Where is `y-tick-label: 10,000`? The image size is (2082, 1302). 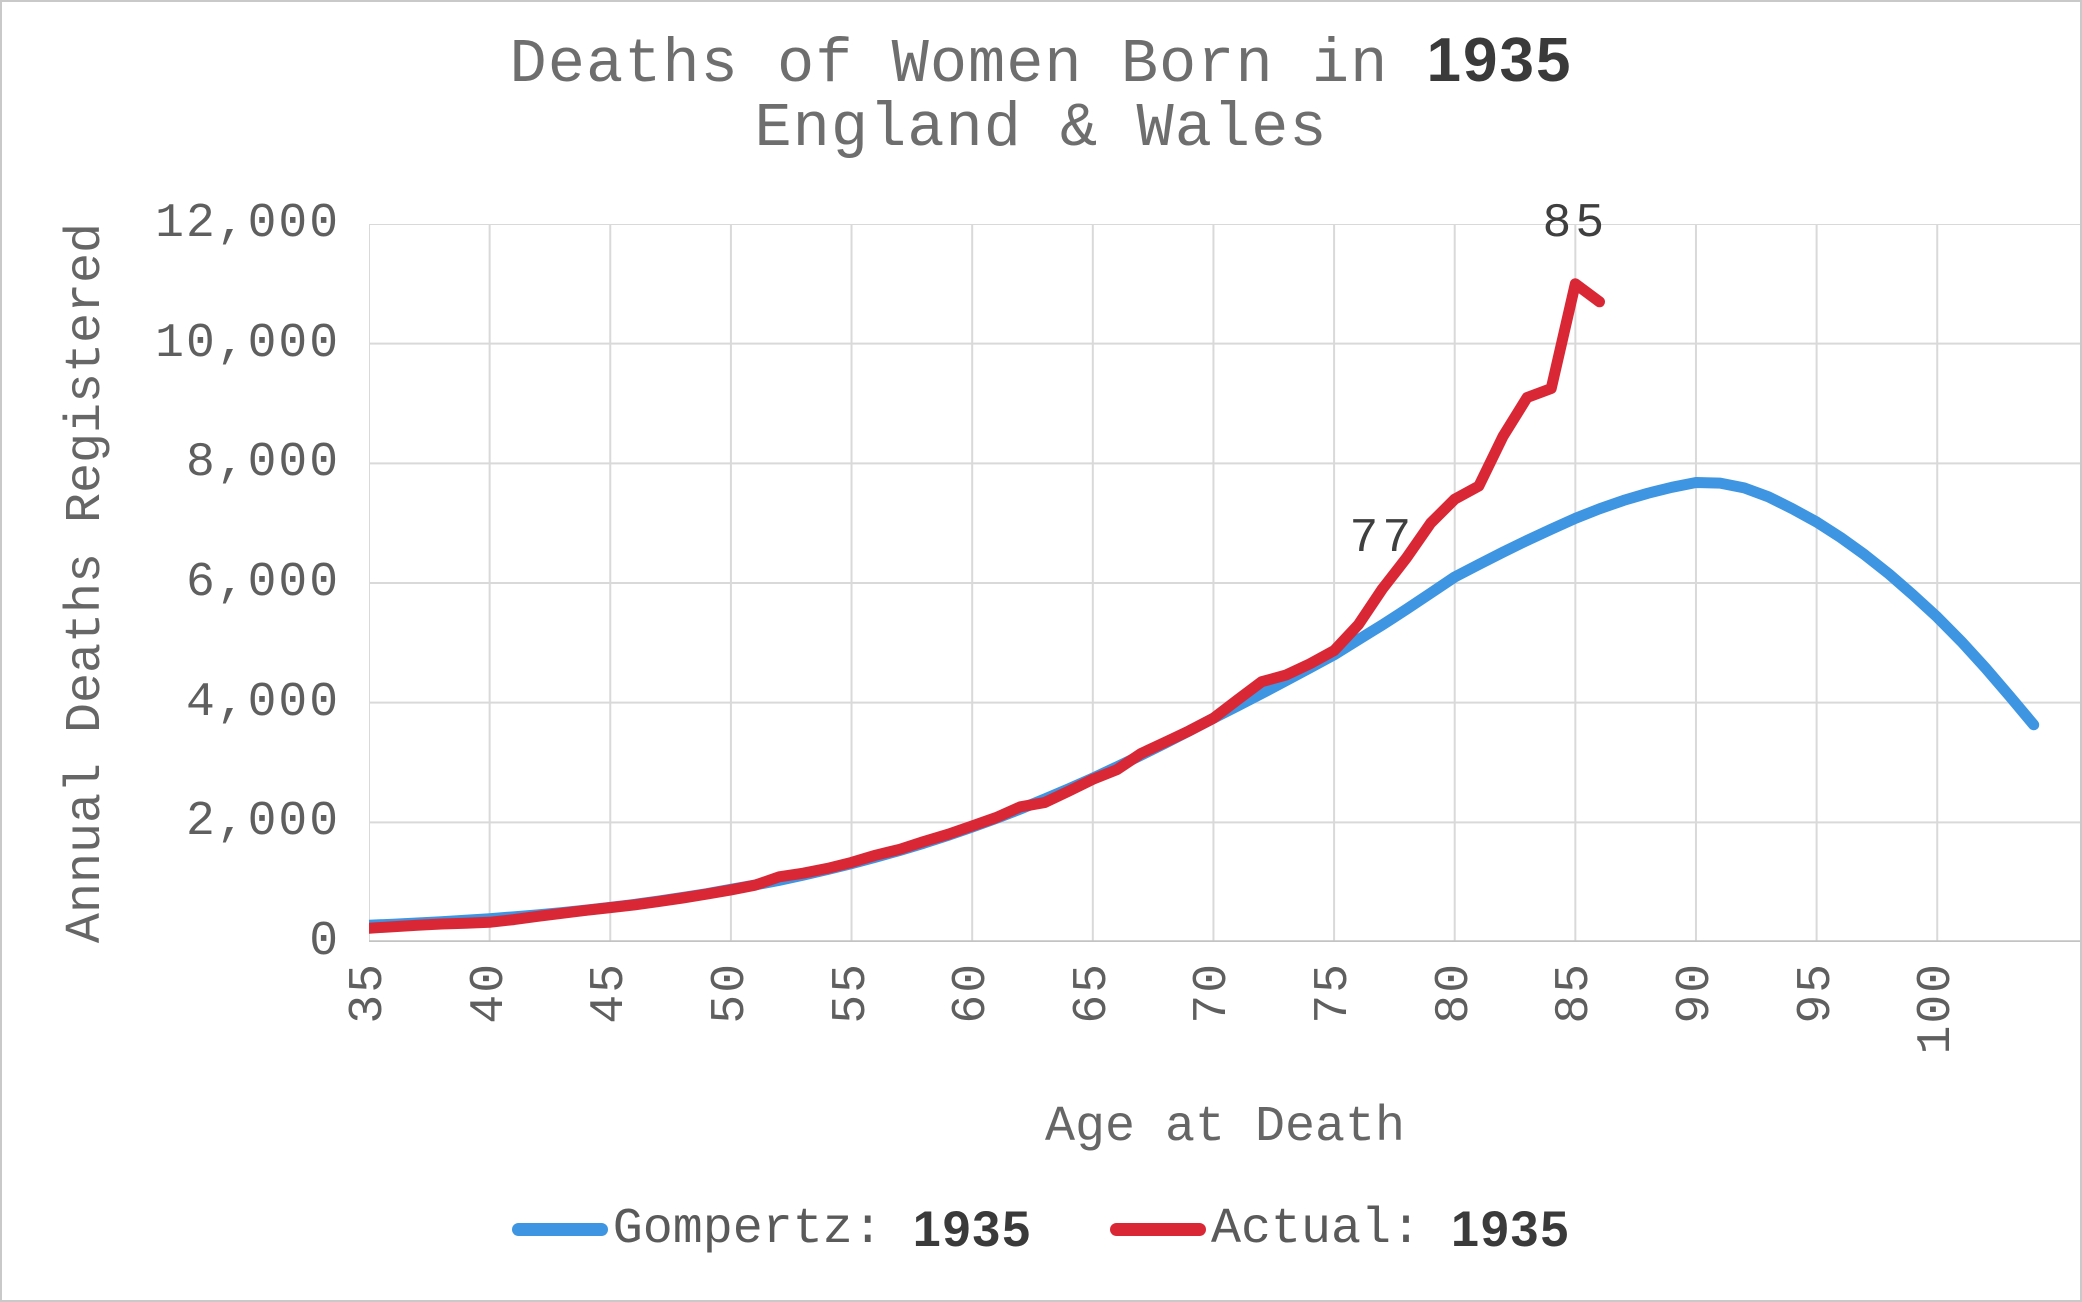 y-tick-label: 10,000 is located at coordinates (247, 343).